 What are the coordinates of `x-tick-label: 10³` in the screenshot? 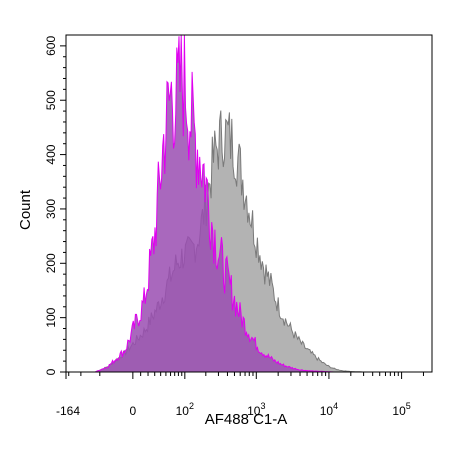 It's located at (256, 409).